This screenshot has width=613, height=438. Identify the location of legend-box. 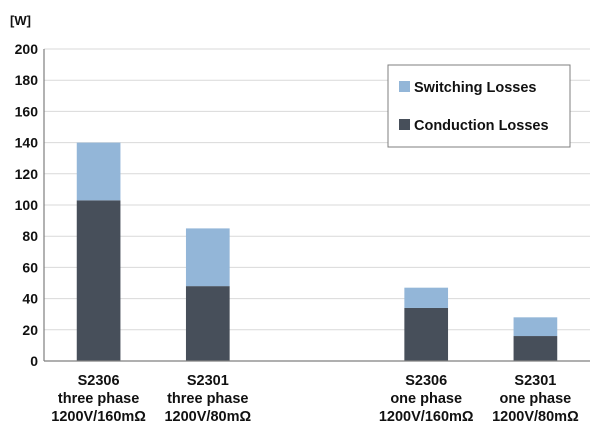
(479, 106).